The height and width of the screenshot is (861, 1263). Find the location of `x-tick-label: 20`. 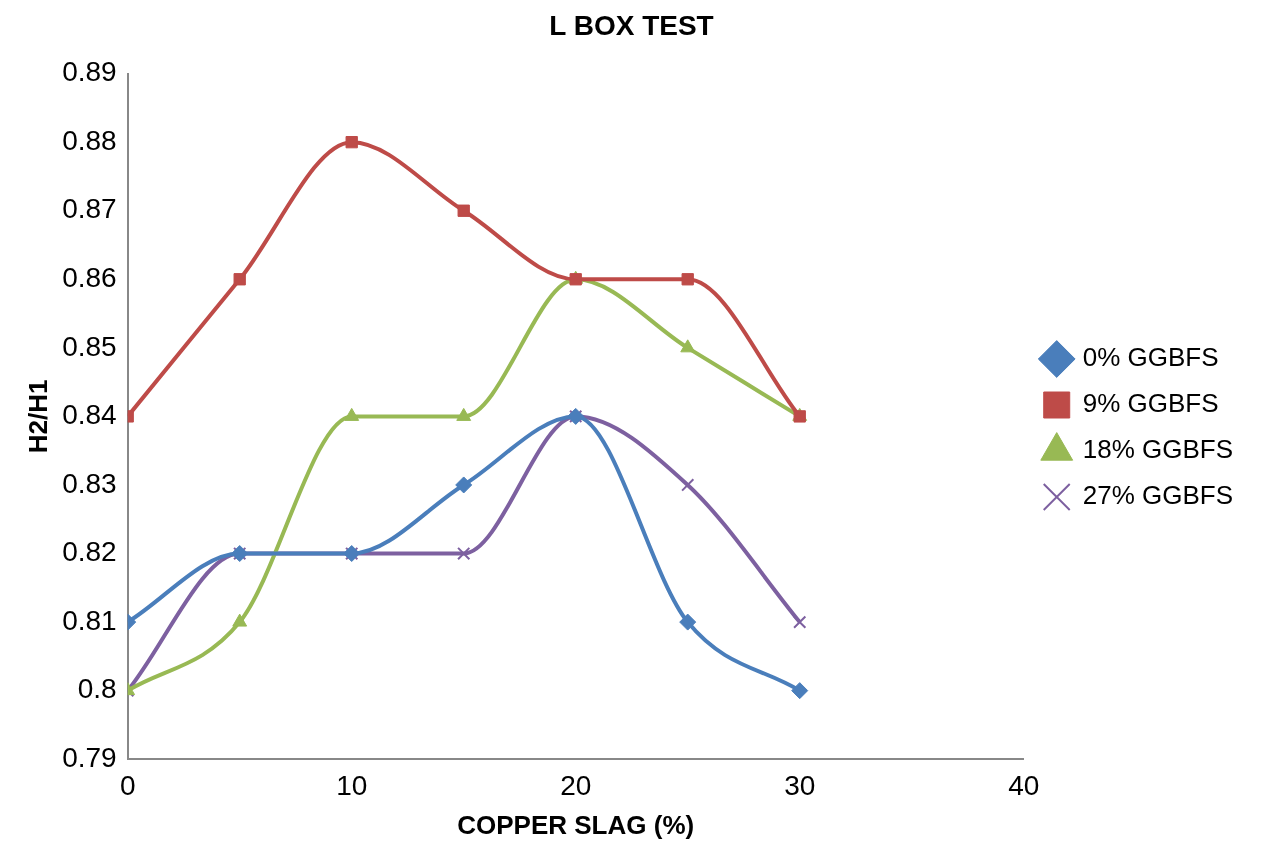

x-tick-label: 20 is located at coordinates (576, 785).